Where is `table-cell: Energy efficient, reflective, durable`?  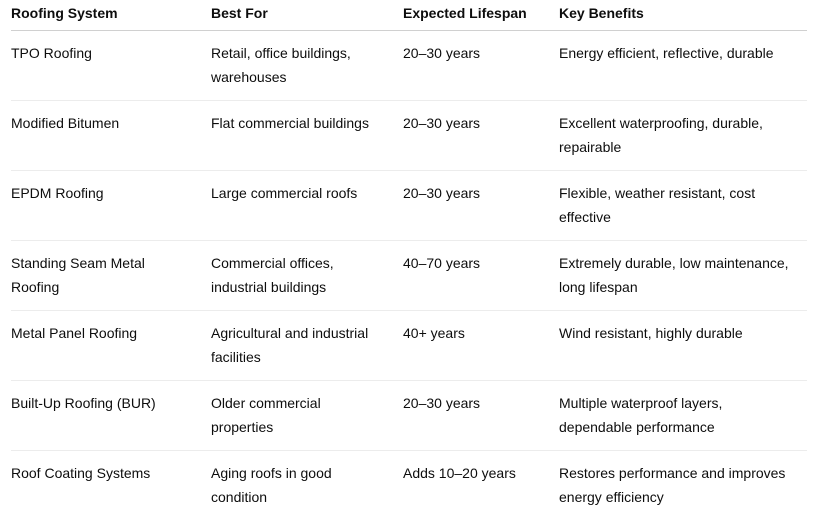 table-cell: Energy efficient, reflective, durable is located at coordinates (683, 65).